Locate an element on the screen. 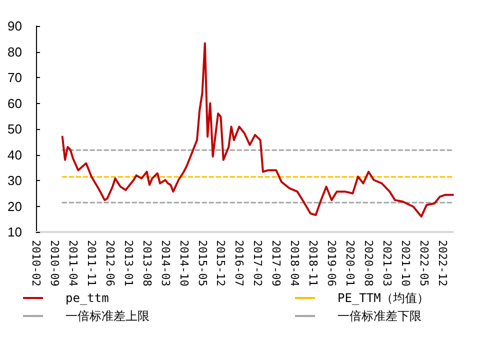 The image size is (502, 347). x-tick-label: 2015-12 is located at coordinates (221, 263).